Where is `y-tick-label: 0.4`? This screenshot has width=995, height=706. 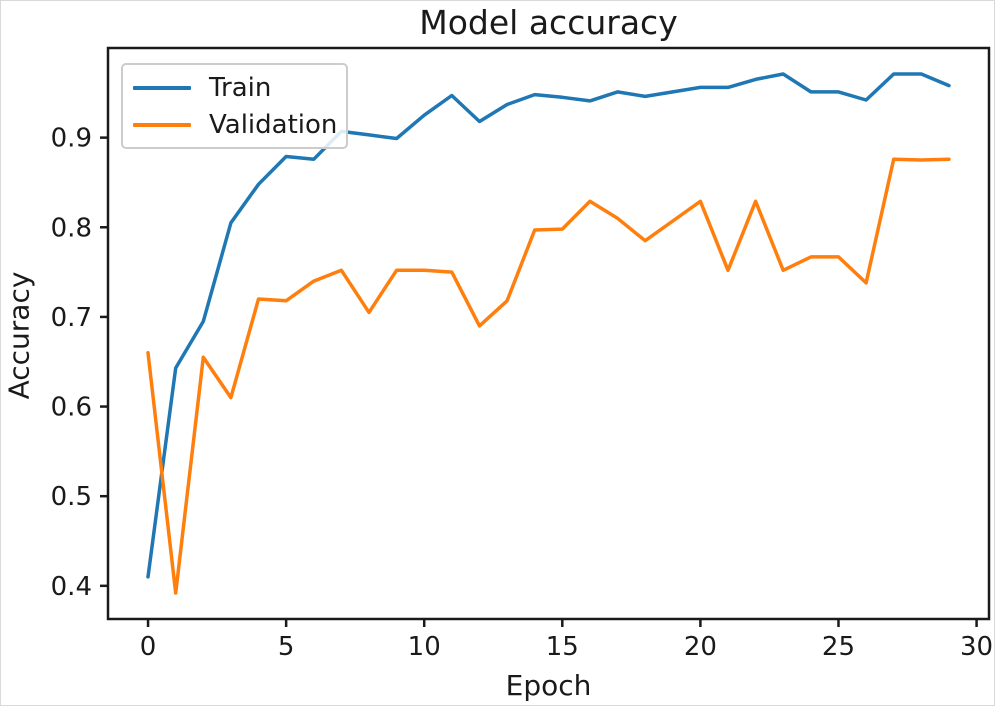
y-tick-label: 0.4 is located at coordinates (71, 587).